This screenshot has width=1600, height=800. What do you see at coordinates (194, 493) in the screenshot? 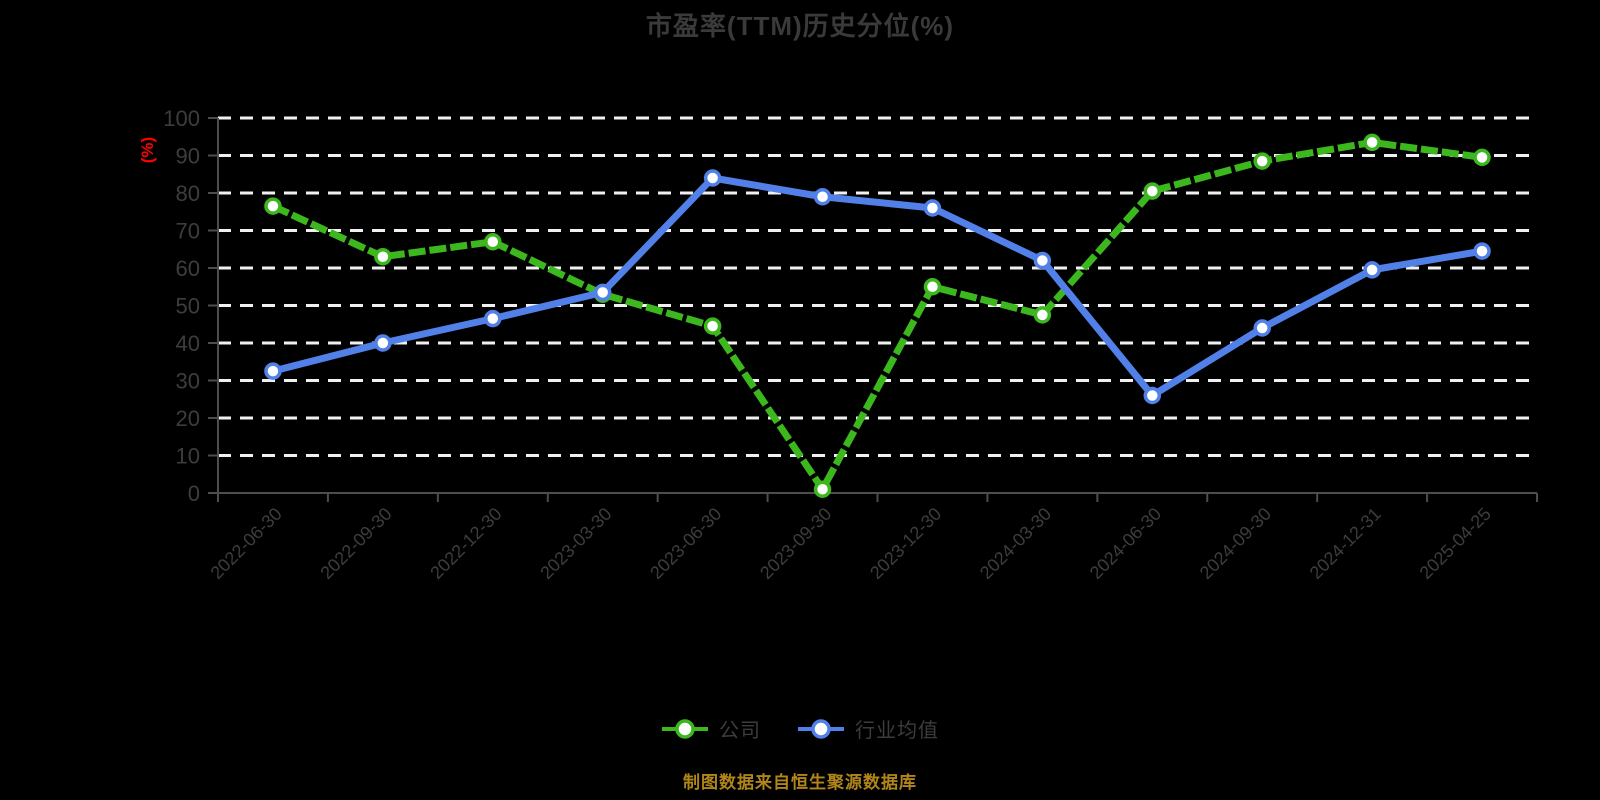
I see `y-tick-label: 0` at bounding box center [194, 493].